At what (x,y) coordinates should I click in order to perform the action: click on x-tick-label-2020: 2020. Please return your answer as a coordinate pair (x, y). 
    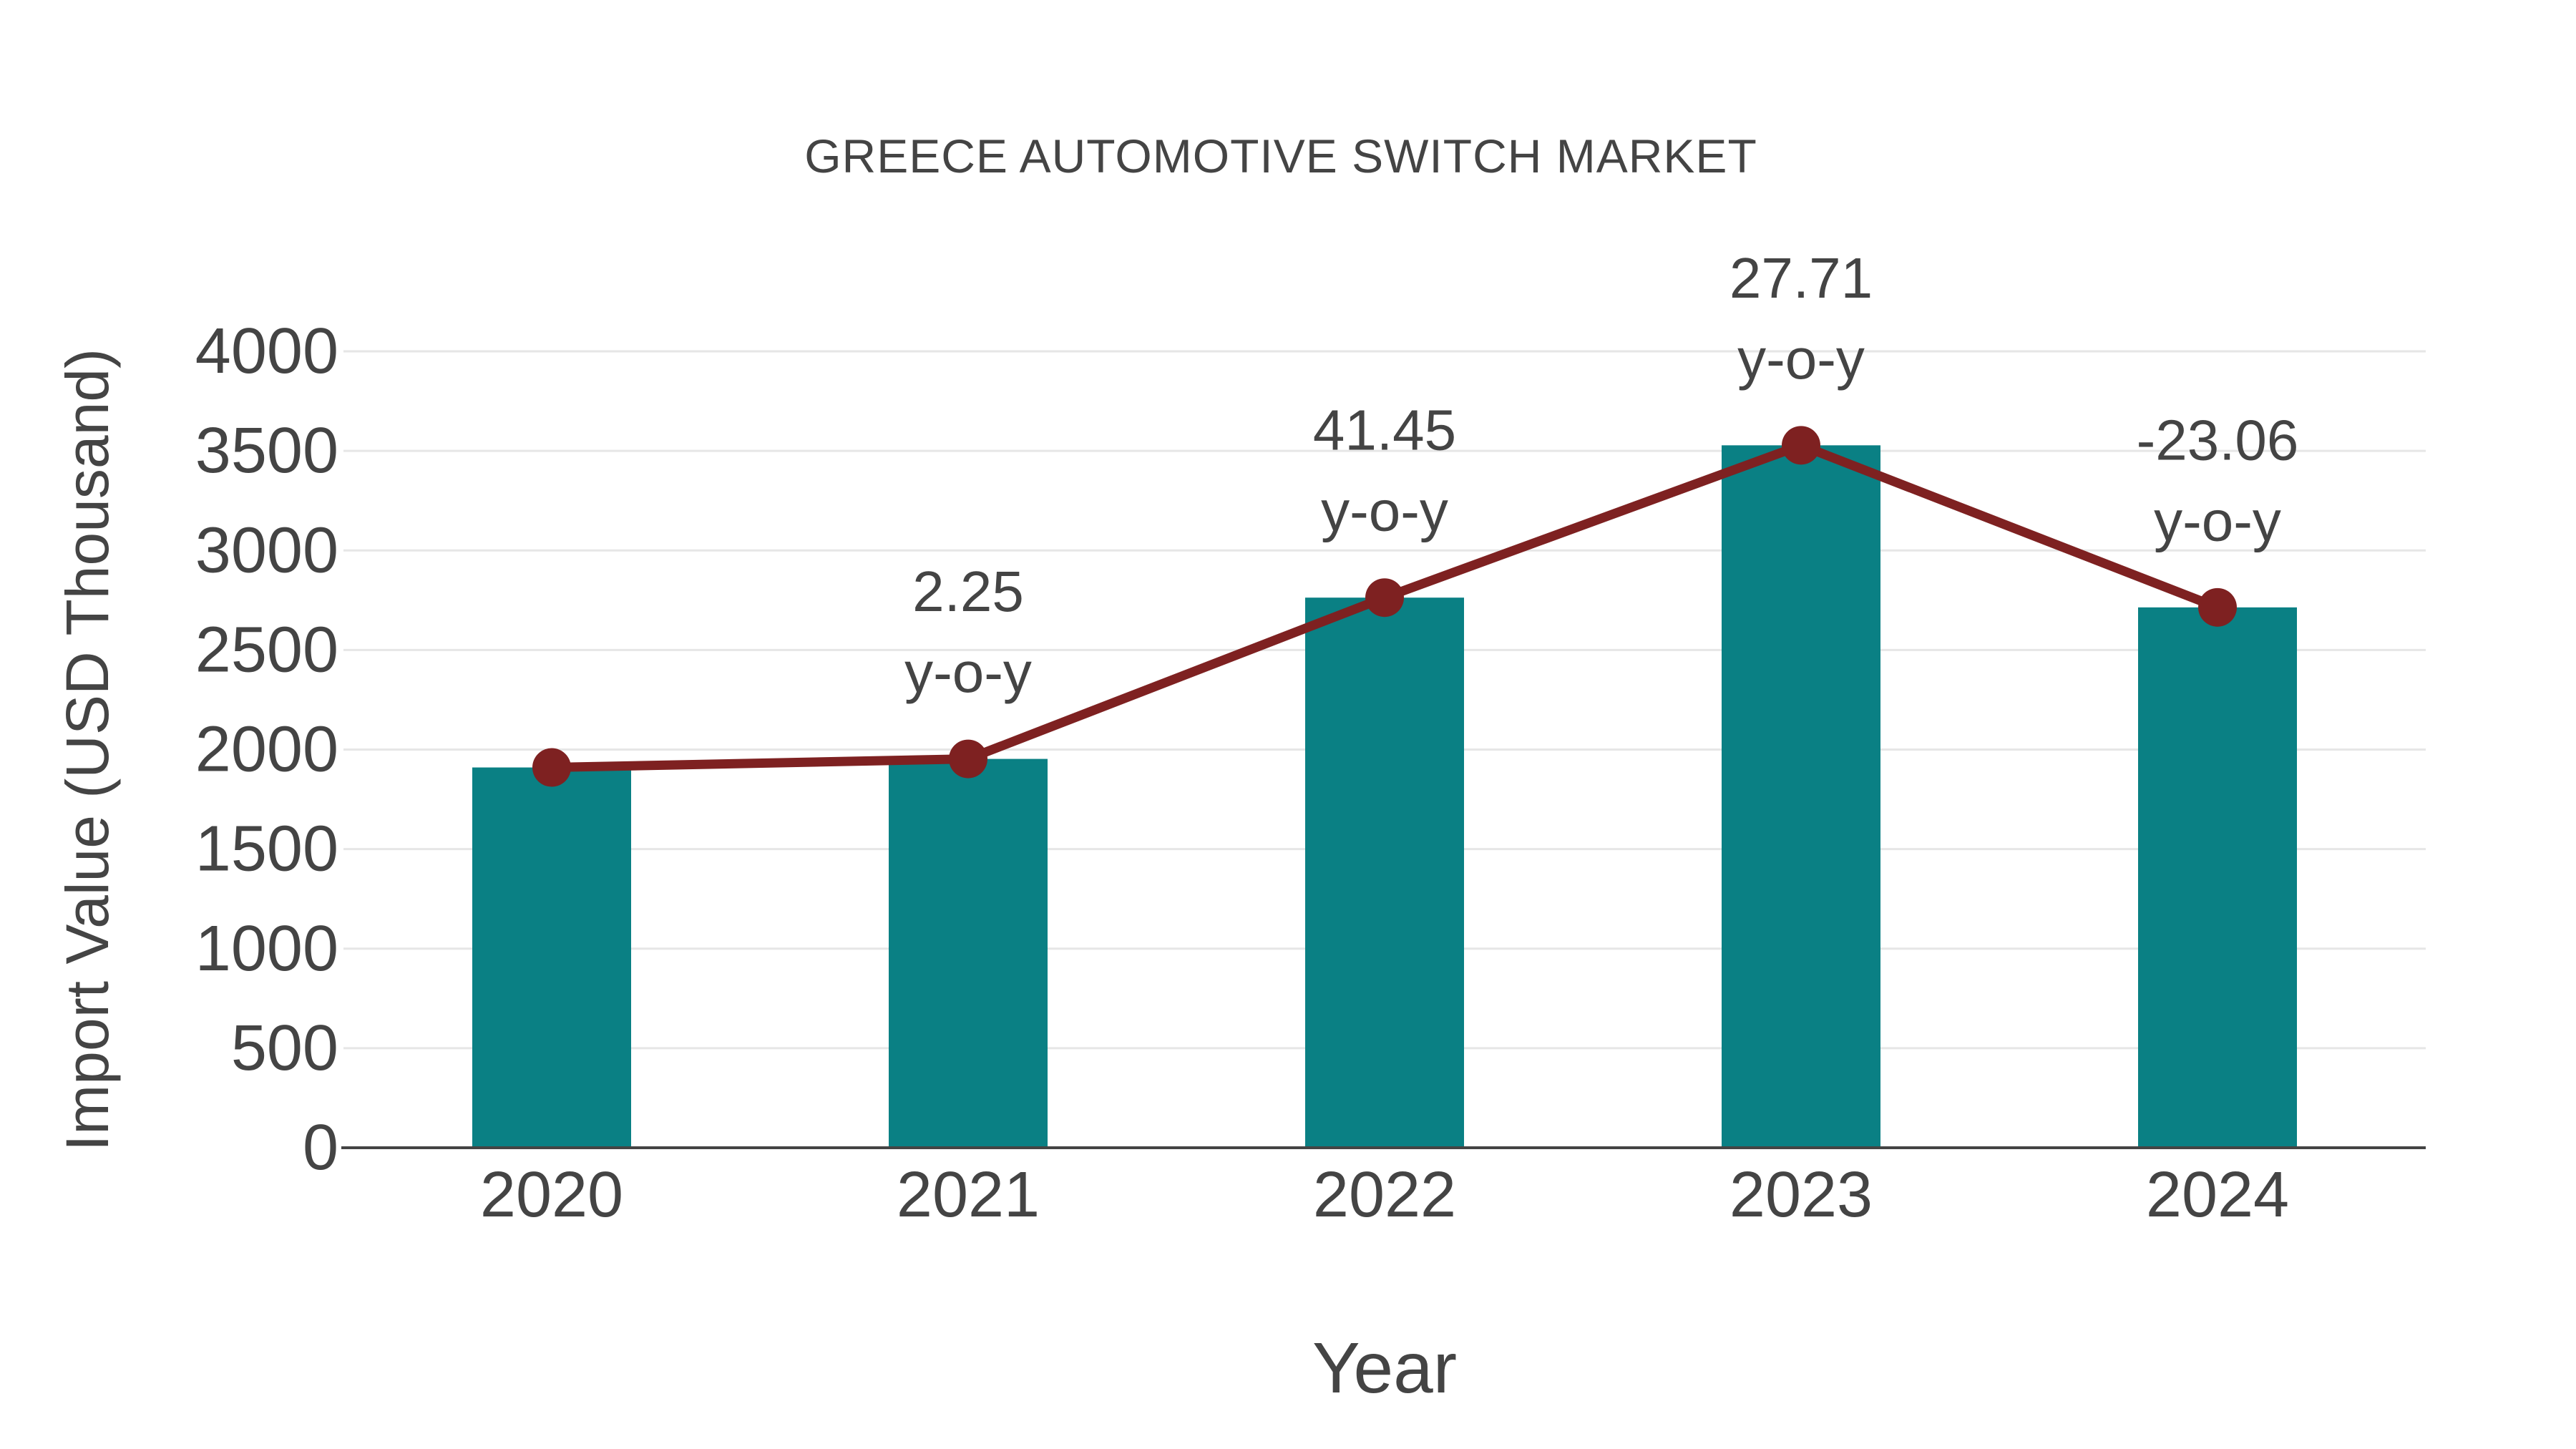
    Looking at the image, I should click on (551, 1195).